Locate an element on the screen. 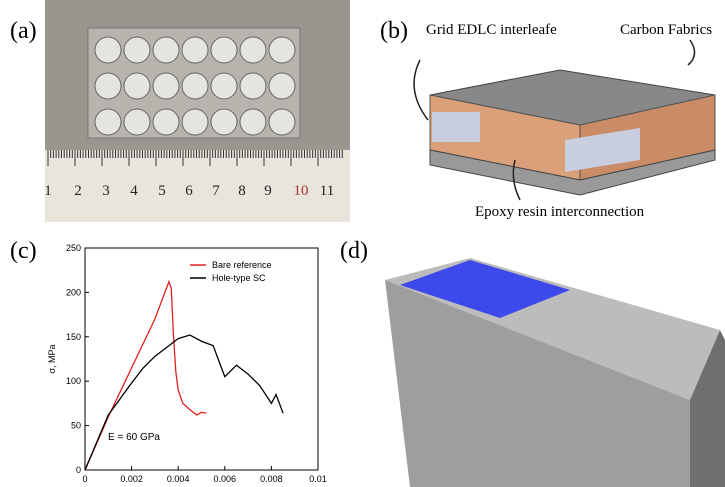  ruler-label: 9 is located at coordinates (268, 191).